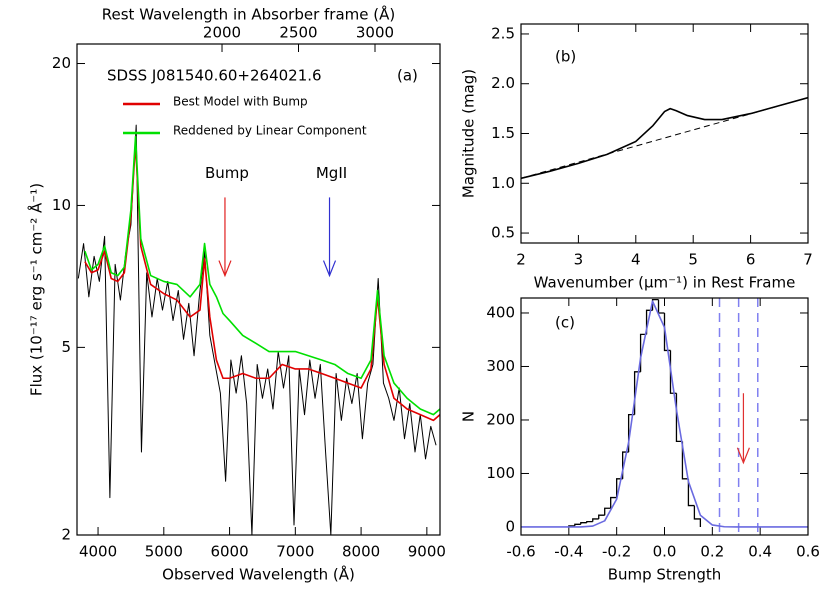  What do you see at coordinates (565, 57) in the screenshot?
I see `panel-label: (b)` at bounding box center [565, 57].